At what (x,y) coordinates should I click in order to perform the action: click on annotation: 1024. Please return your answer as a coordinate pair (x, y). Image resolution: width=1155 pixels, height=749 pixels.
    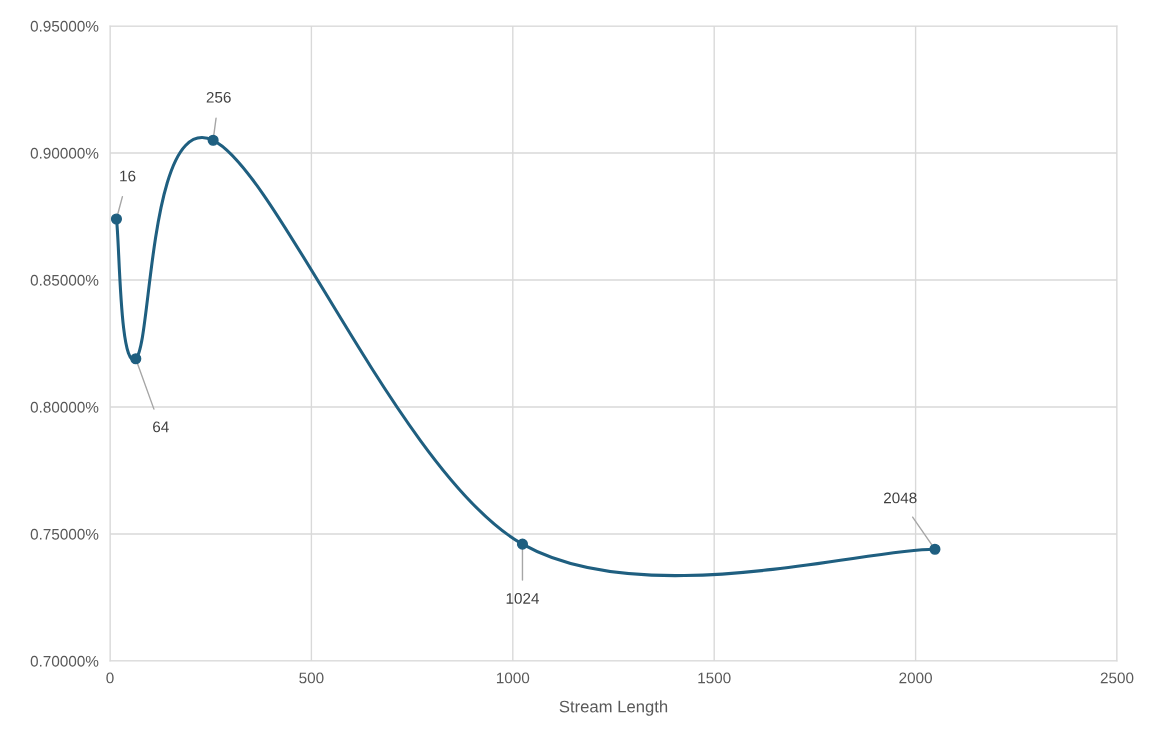
    Looking at the image, I should click on (523, 598).